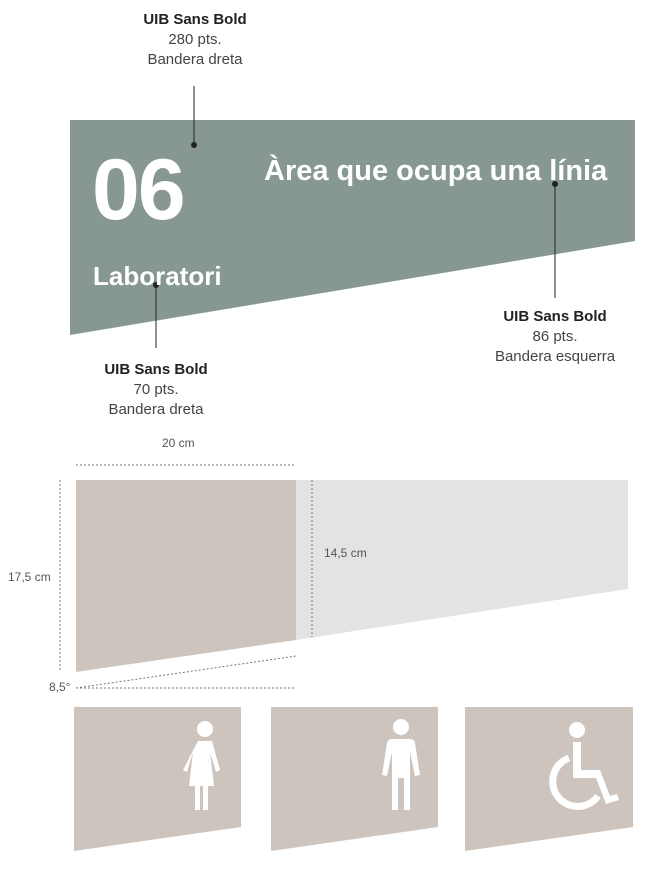  I want to click on man-icon, so click(401, 764).